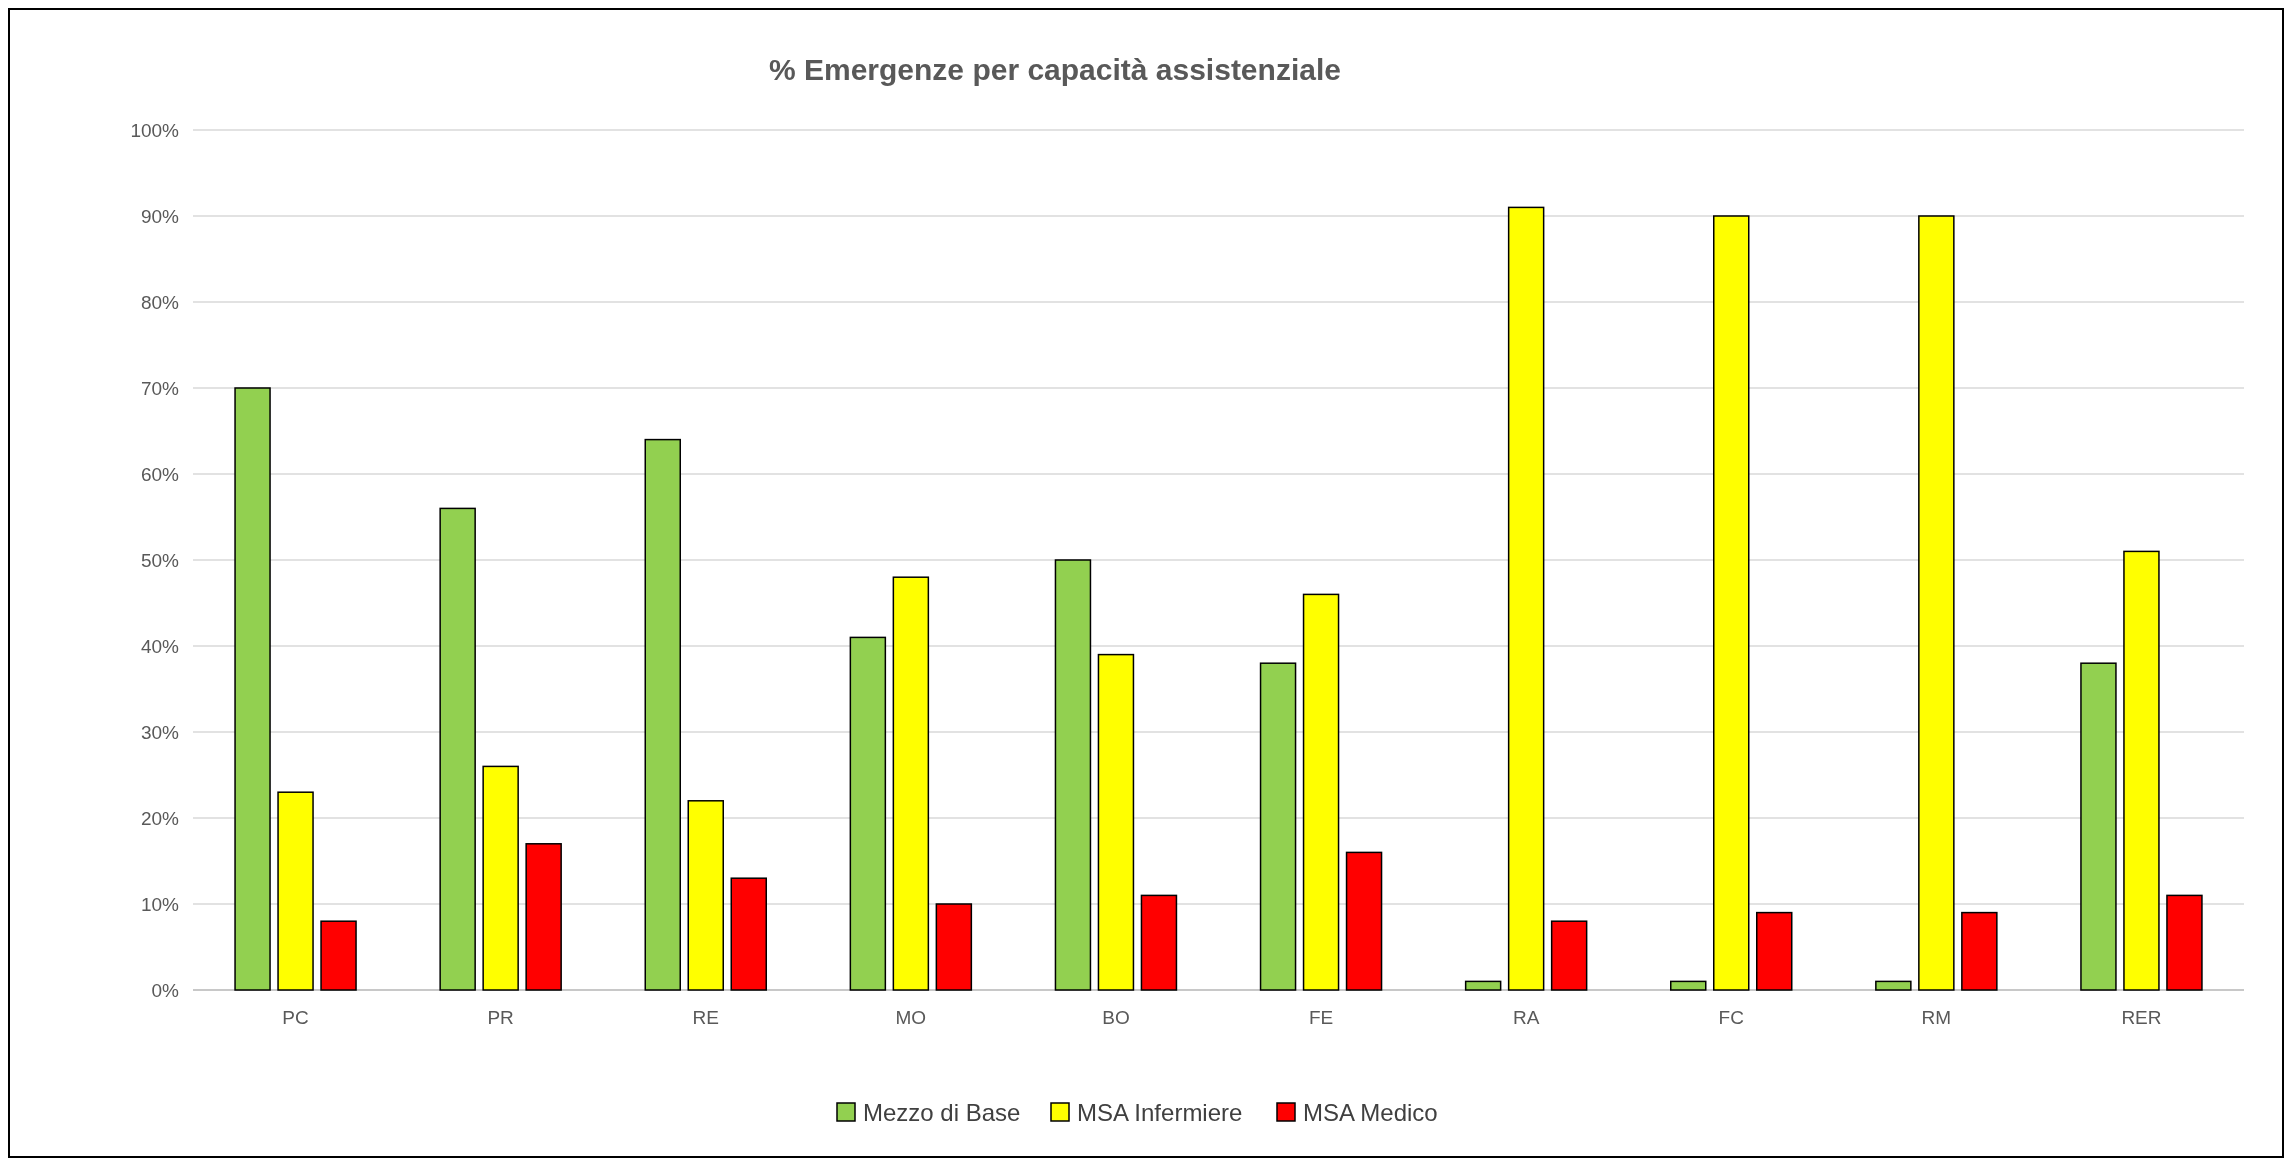 The width and height of the screenshot is (2292, 1169). Describe the element at coordinates (705, 1017) in the screenshot. I see `x-tick-label: RE` at that location.